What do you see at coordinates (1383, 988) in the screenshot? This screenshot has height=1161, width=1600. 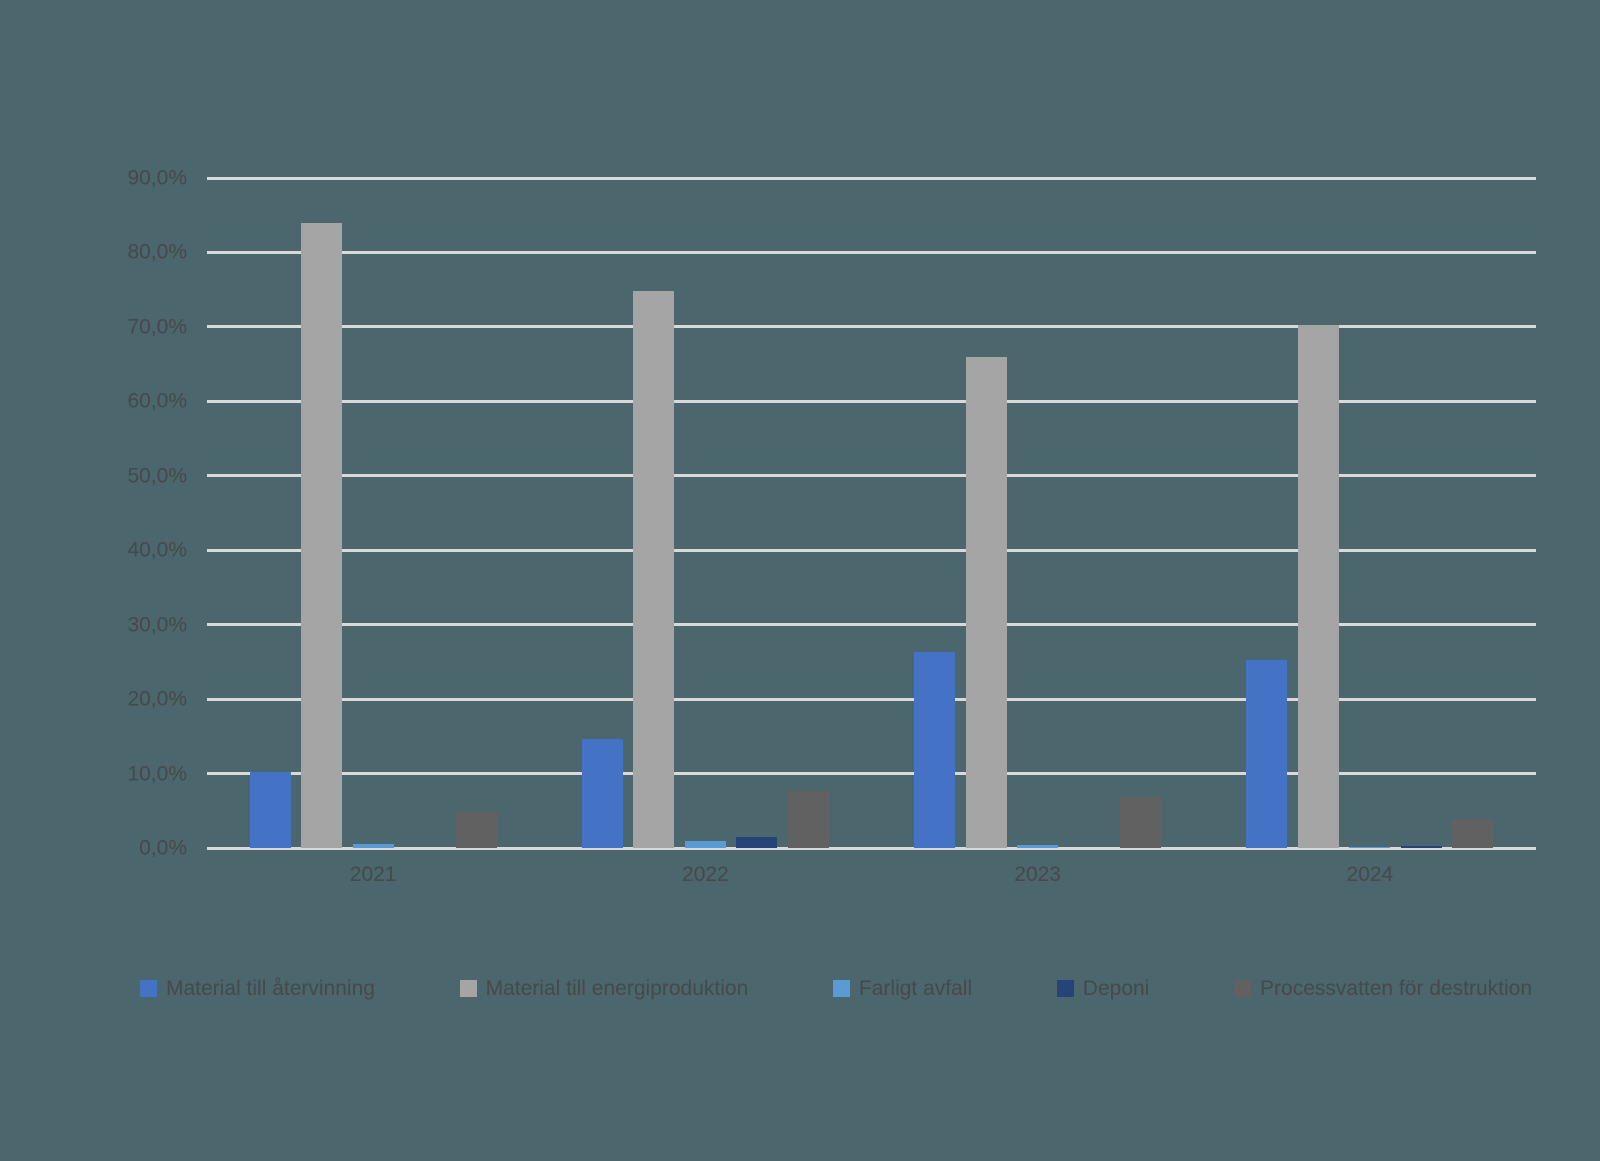 I see `legend-item: Processvatten för destruktion` at bounding box center [1383, 988].